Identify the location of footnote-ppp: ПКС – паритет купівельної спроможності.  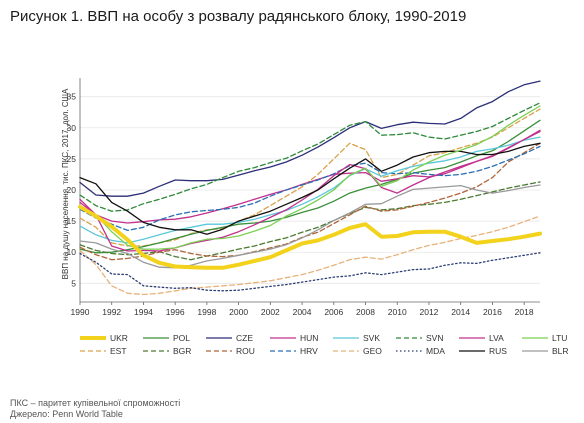
(95, 403).